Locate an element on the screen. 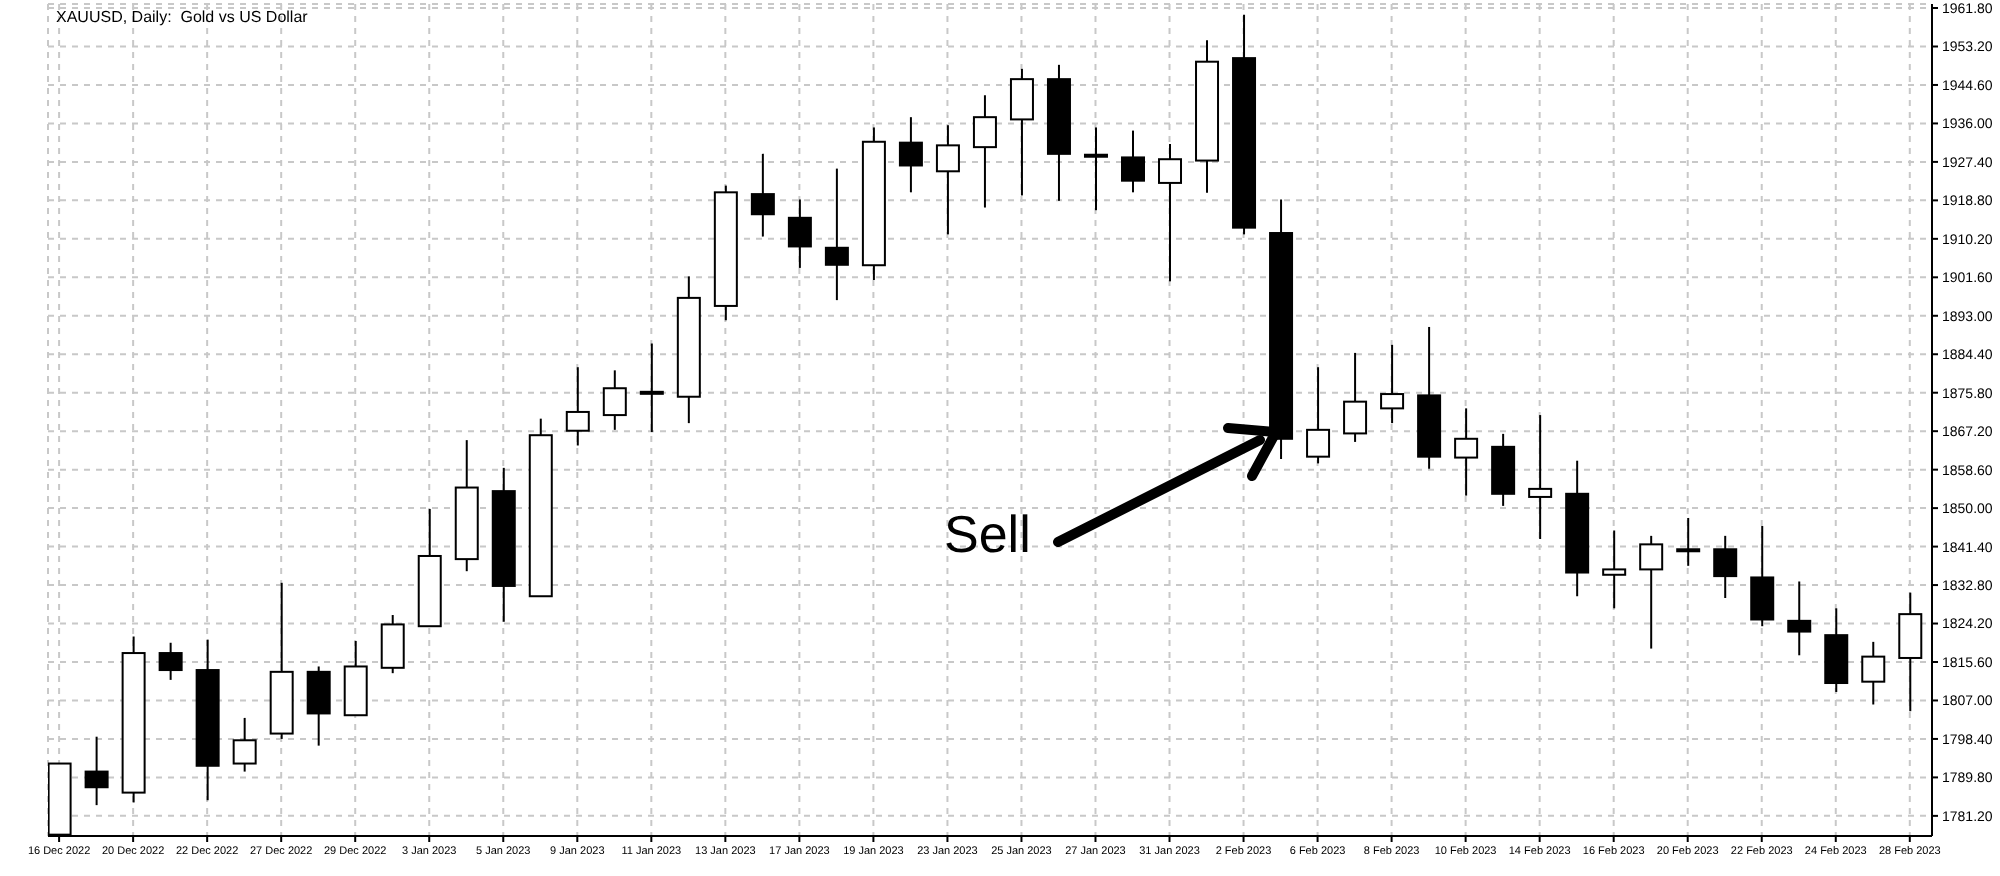 This screenshot has width=2000, height=876. annotation: Sell is located at coordinates (987, 535).